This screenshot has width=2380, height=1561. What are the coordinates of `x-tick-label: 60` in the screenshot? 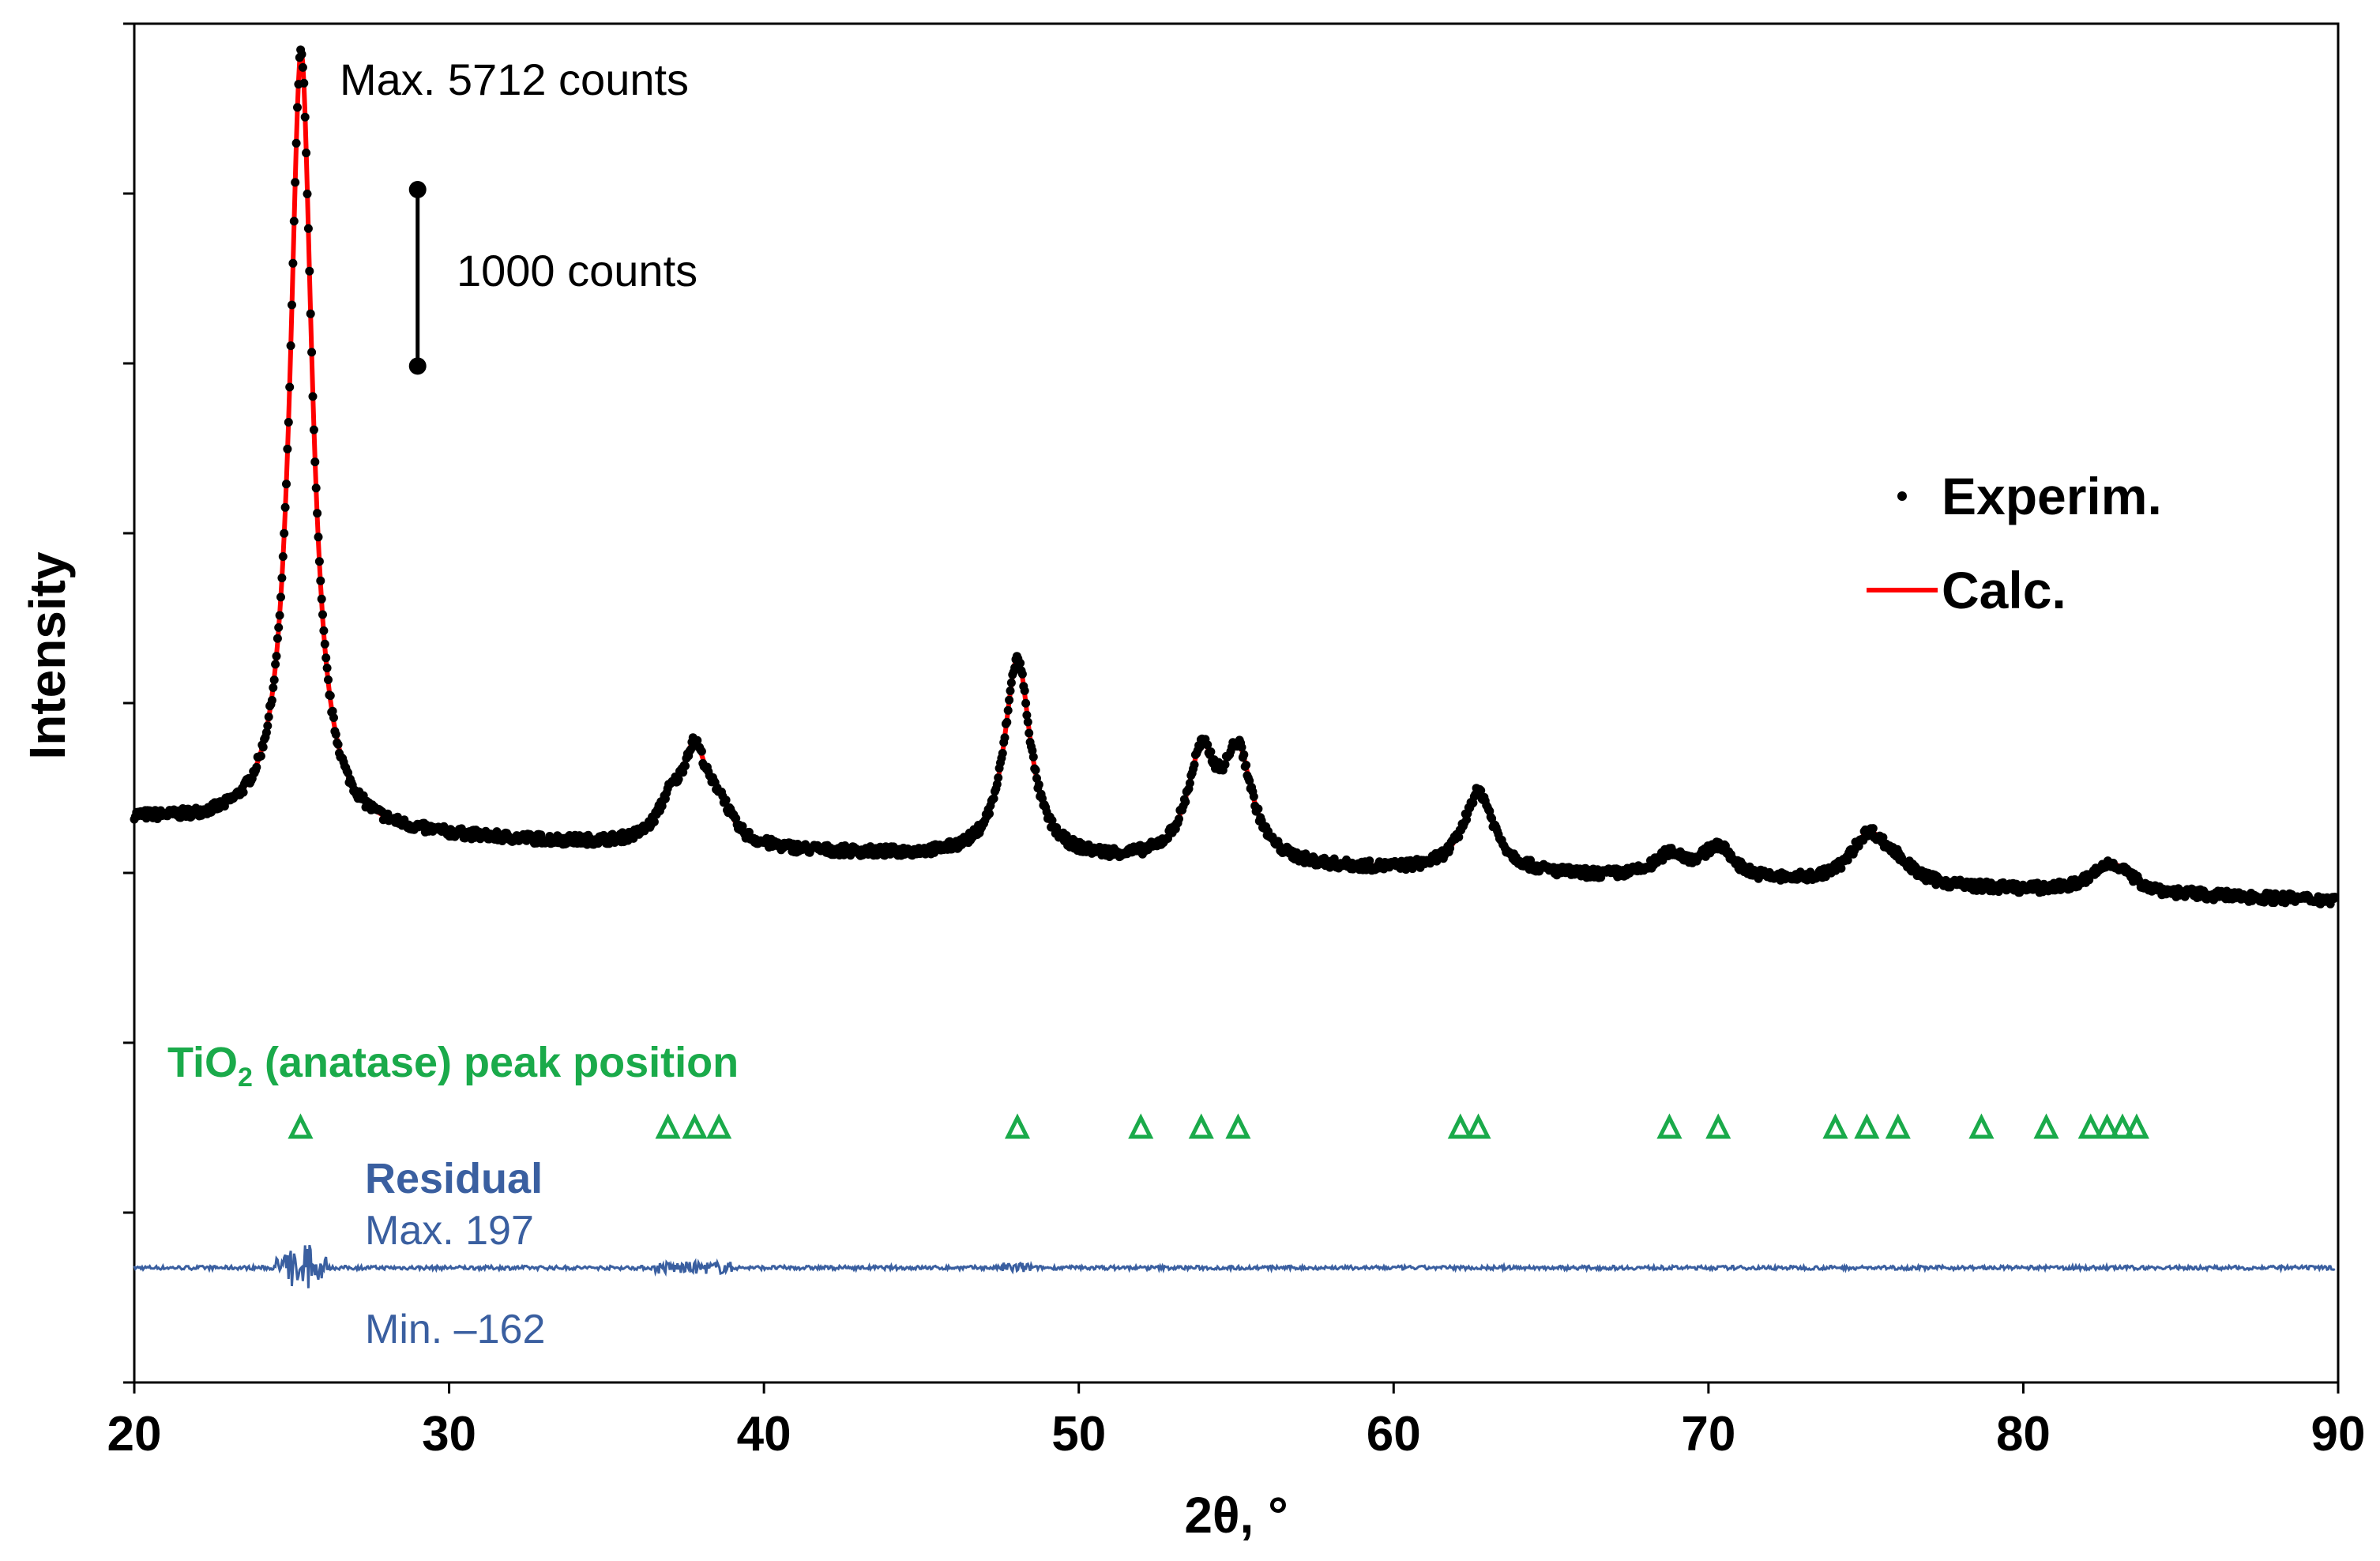 It's located at (1394, 1434).